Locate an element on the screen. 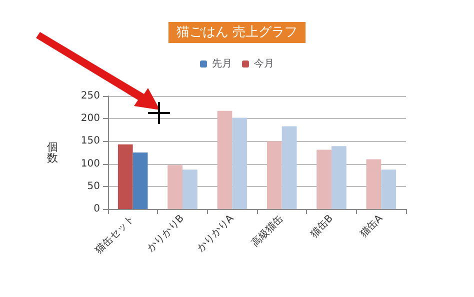 This screenshot has width=474, height=297. x-tick-label: かりかりA is located at coordinates (215, 233).